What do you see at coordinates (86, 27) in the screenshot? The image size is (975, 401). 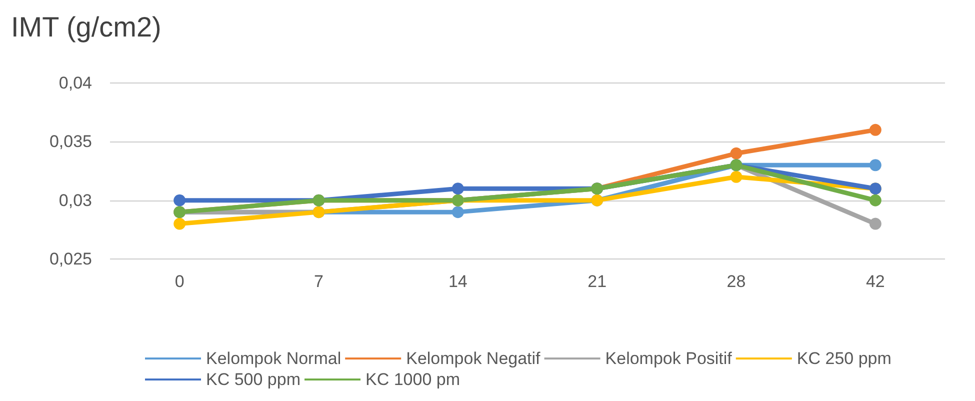 I see `chart-title: IMT (g/cm2)` at bounding box center [86, 27].